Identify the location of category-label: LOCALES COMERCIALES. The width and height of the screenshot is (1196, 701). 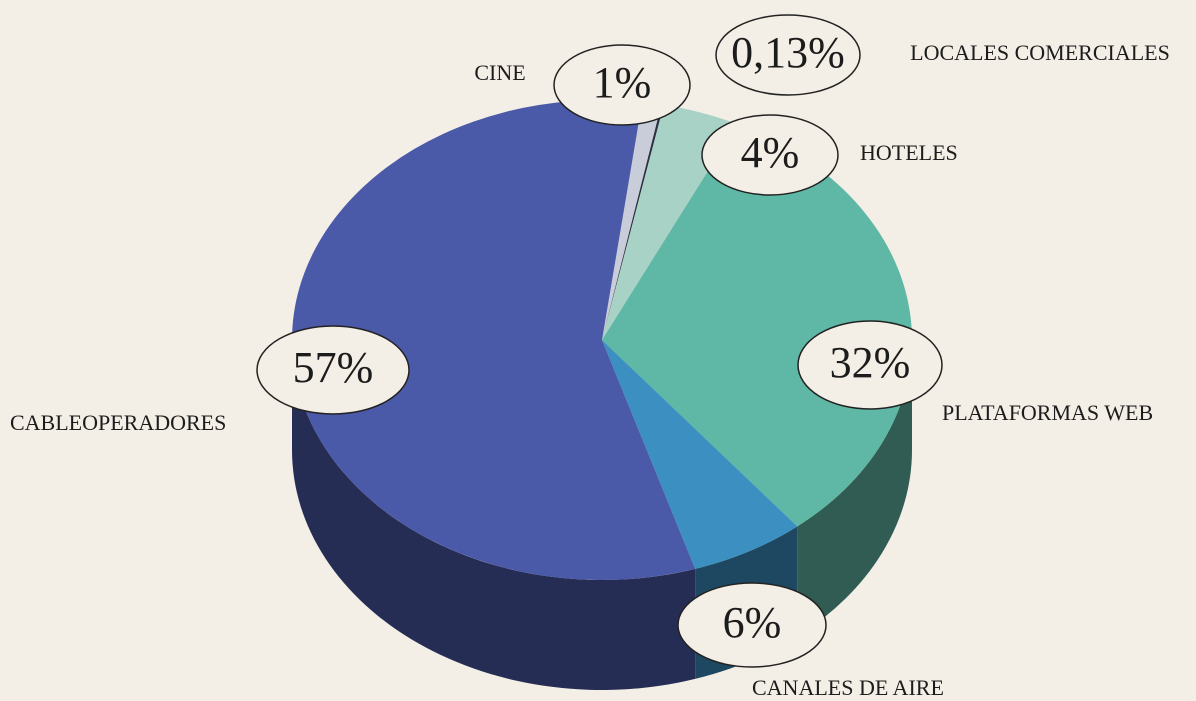
(1040, 52).